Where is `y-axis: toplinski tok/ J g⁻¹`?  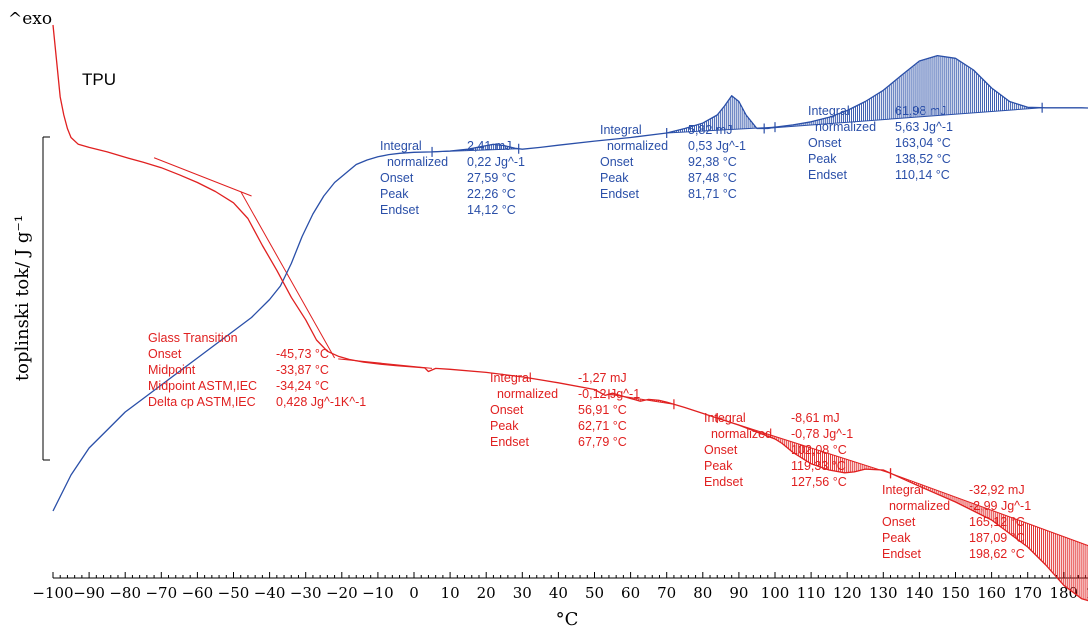 y-axis: toplinski tok/ J g⁻¹ is located at coordinates (31, 298).